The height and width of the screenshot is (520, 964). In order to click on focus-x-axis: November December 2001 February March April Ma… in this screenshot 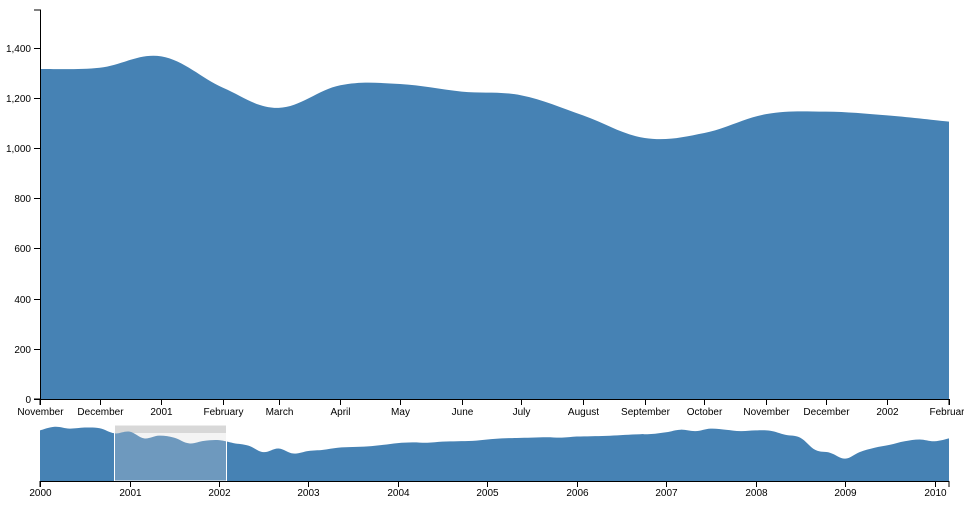, I will do `click(490, 408)`.